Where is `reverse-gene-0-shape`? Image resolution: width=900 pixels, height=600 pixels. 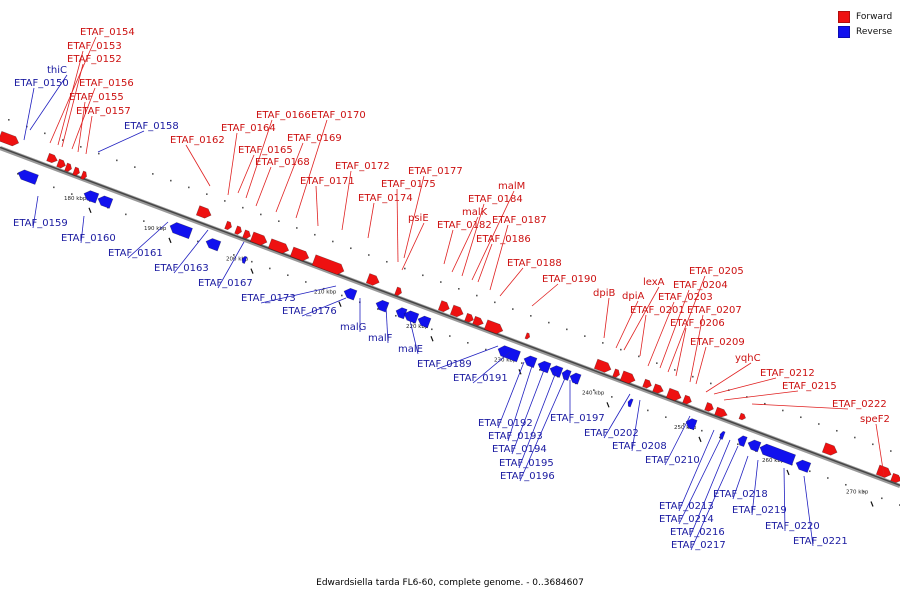 reverse-gene-0-shape is located at coordinates (28, 177).